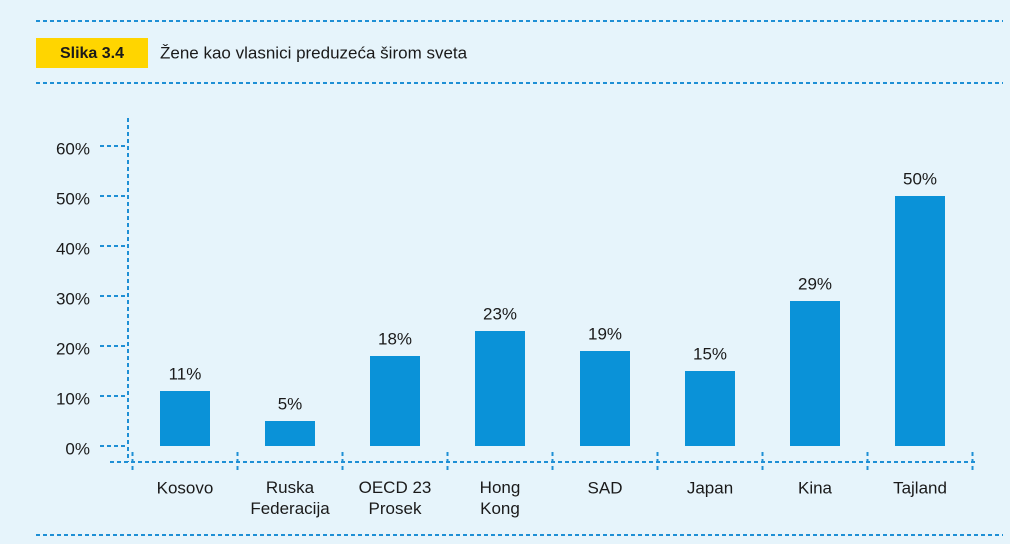 The width and height of the screenshot is (1010, 544). I want to click on x-tick-label: SAD, so click(605, 487).